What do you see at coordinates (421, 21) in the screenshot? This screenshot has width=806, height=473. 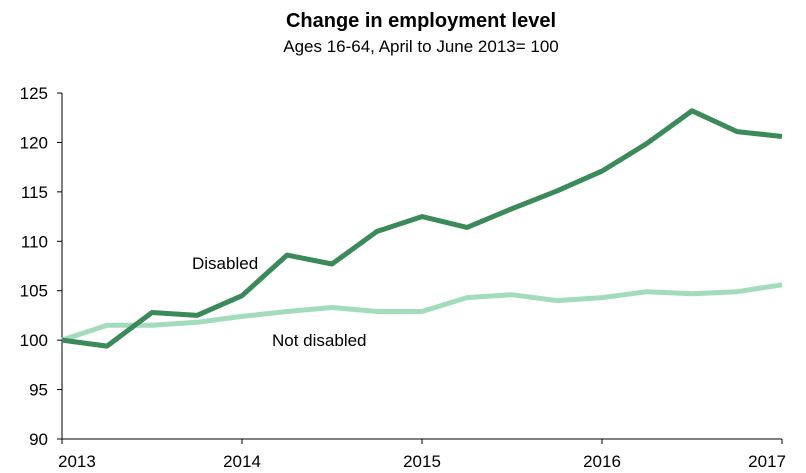 I see `chart-title: Change in employment level` at bounding box center [421, 21].